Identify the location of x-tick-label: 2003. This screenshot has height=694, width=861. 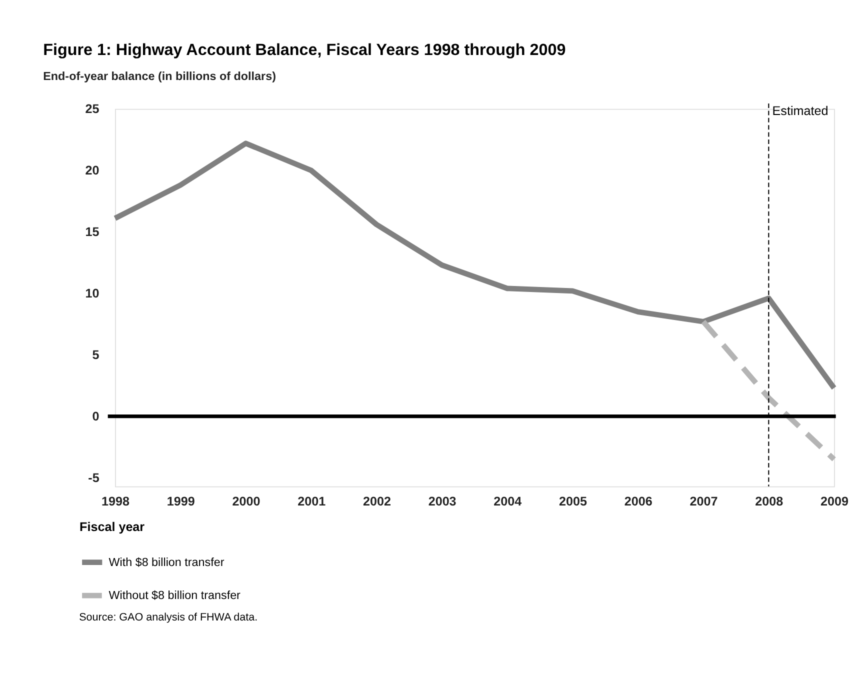
(442, 501).